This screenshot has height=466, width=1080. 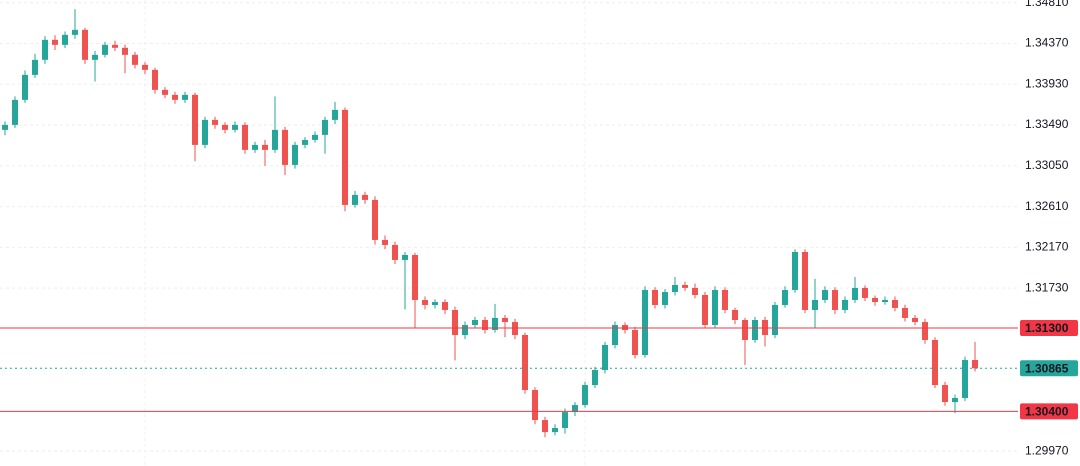 What do you see at coordinates (1047, 124) in the screenshot?
I see `y-tick-label: 1.33490` at bounding box center [1047, 124].